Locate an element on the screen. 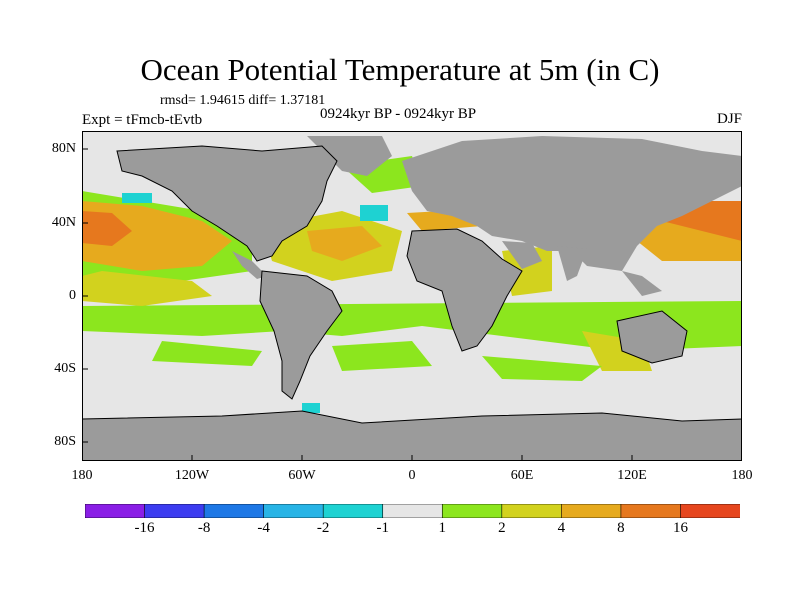 Image resolution: width=800 pixels, height=600 pixels. y-tick-label: 80S is located at coordinates (65, 441).